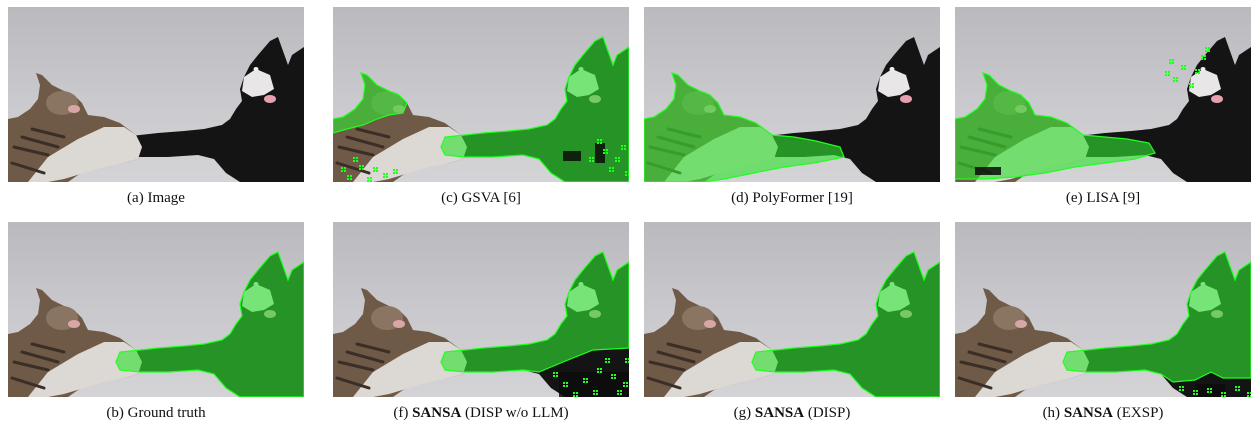  I want to click on cat-photo-sansa-g-mask, so click(792, 309).